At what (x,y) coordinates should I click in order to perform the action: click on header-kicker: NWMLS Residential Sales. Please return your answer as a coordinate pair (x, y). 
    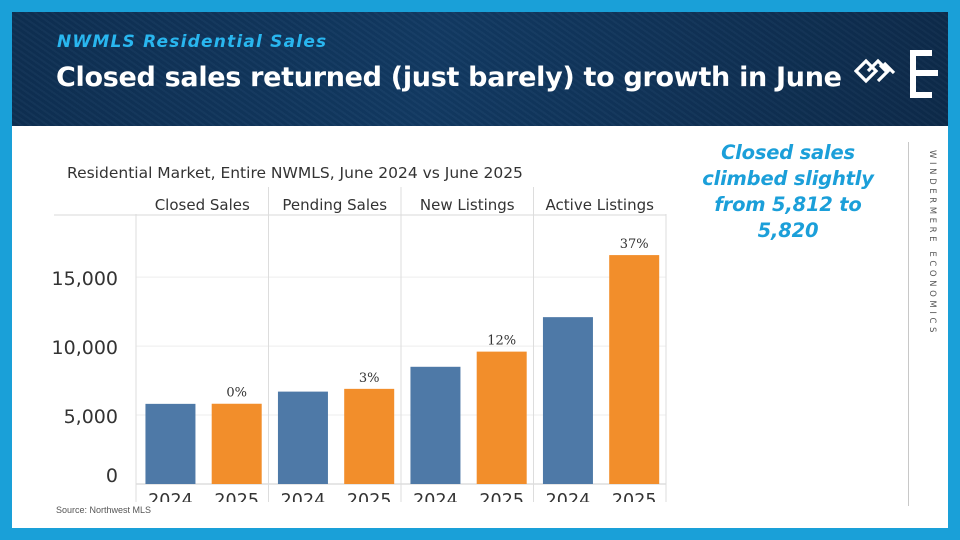
    Looking at the image, I should click on (192, 42).